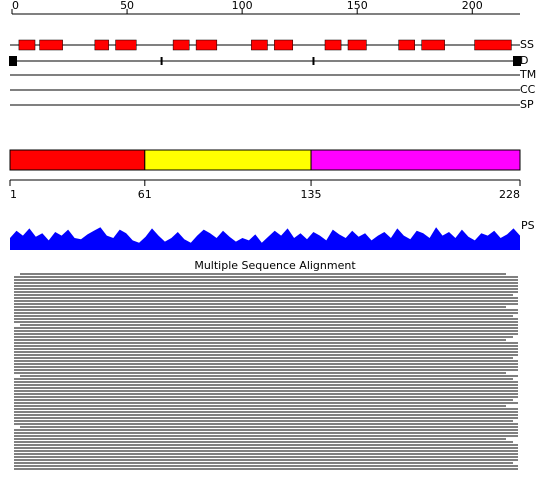 This screenshot has width=550, height=495. I want to click on ruler-label: 100, so click(242, 6).